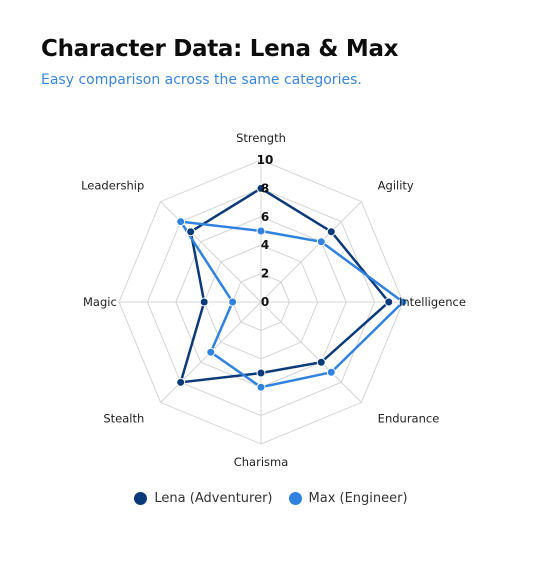 This screenshot has height=579, width=542. What do you see at coordinates (396, 185) in the screenshot?
I see `category-label-agility: Agility` at bounding box center [396, 185].